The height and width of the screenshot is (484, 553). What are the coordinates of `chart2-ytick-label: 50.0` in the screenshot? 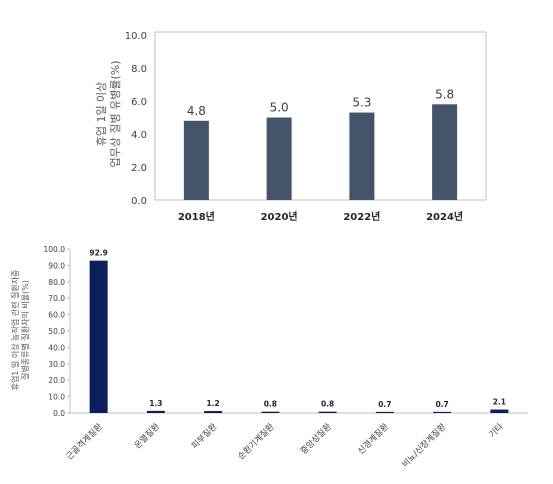 It's located at (56, 331).